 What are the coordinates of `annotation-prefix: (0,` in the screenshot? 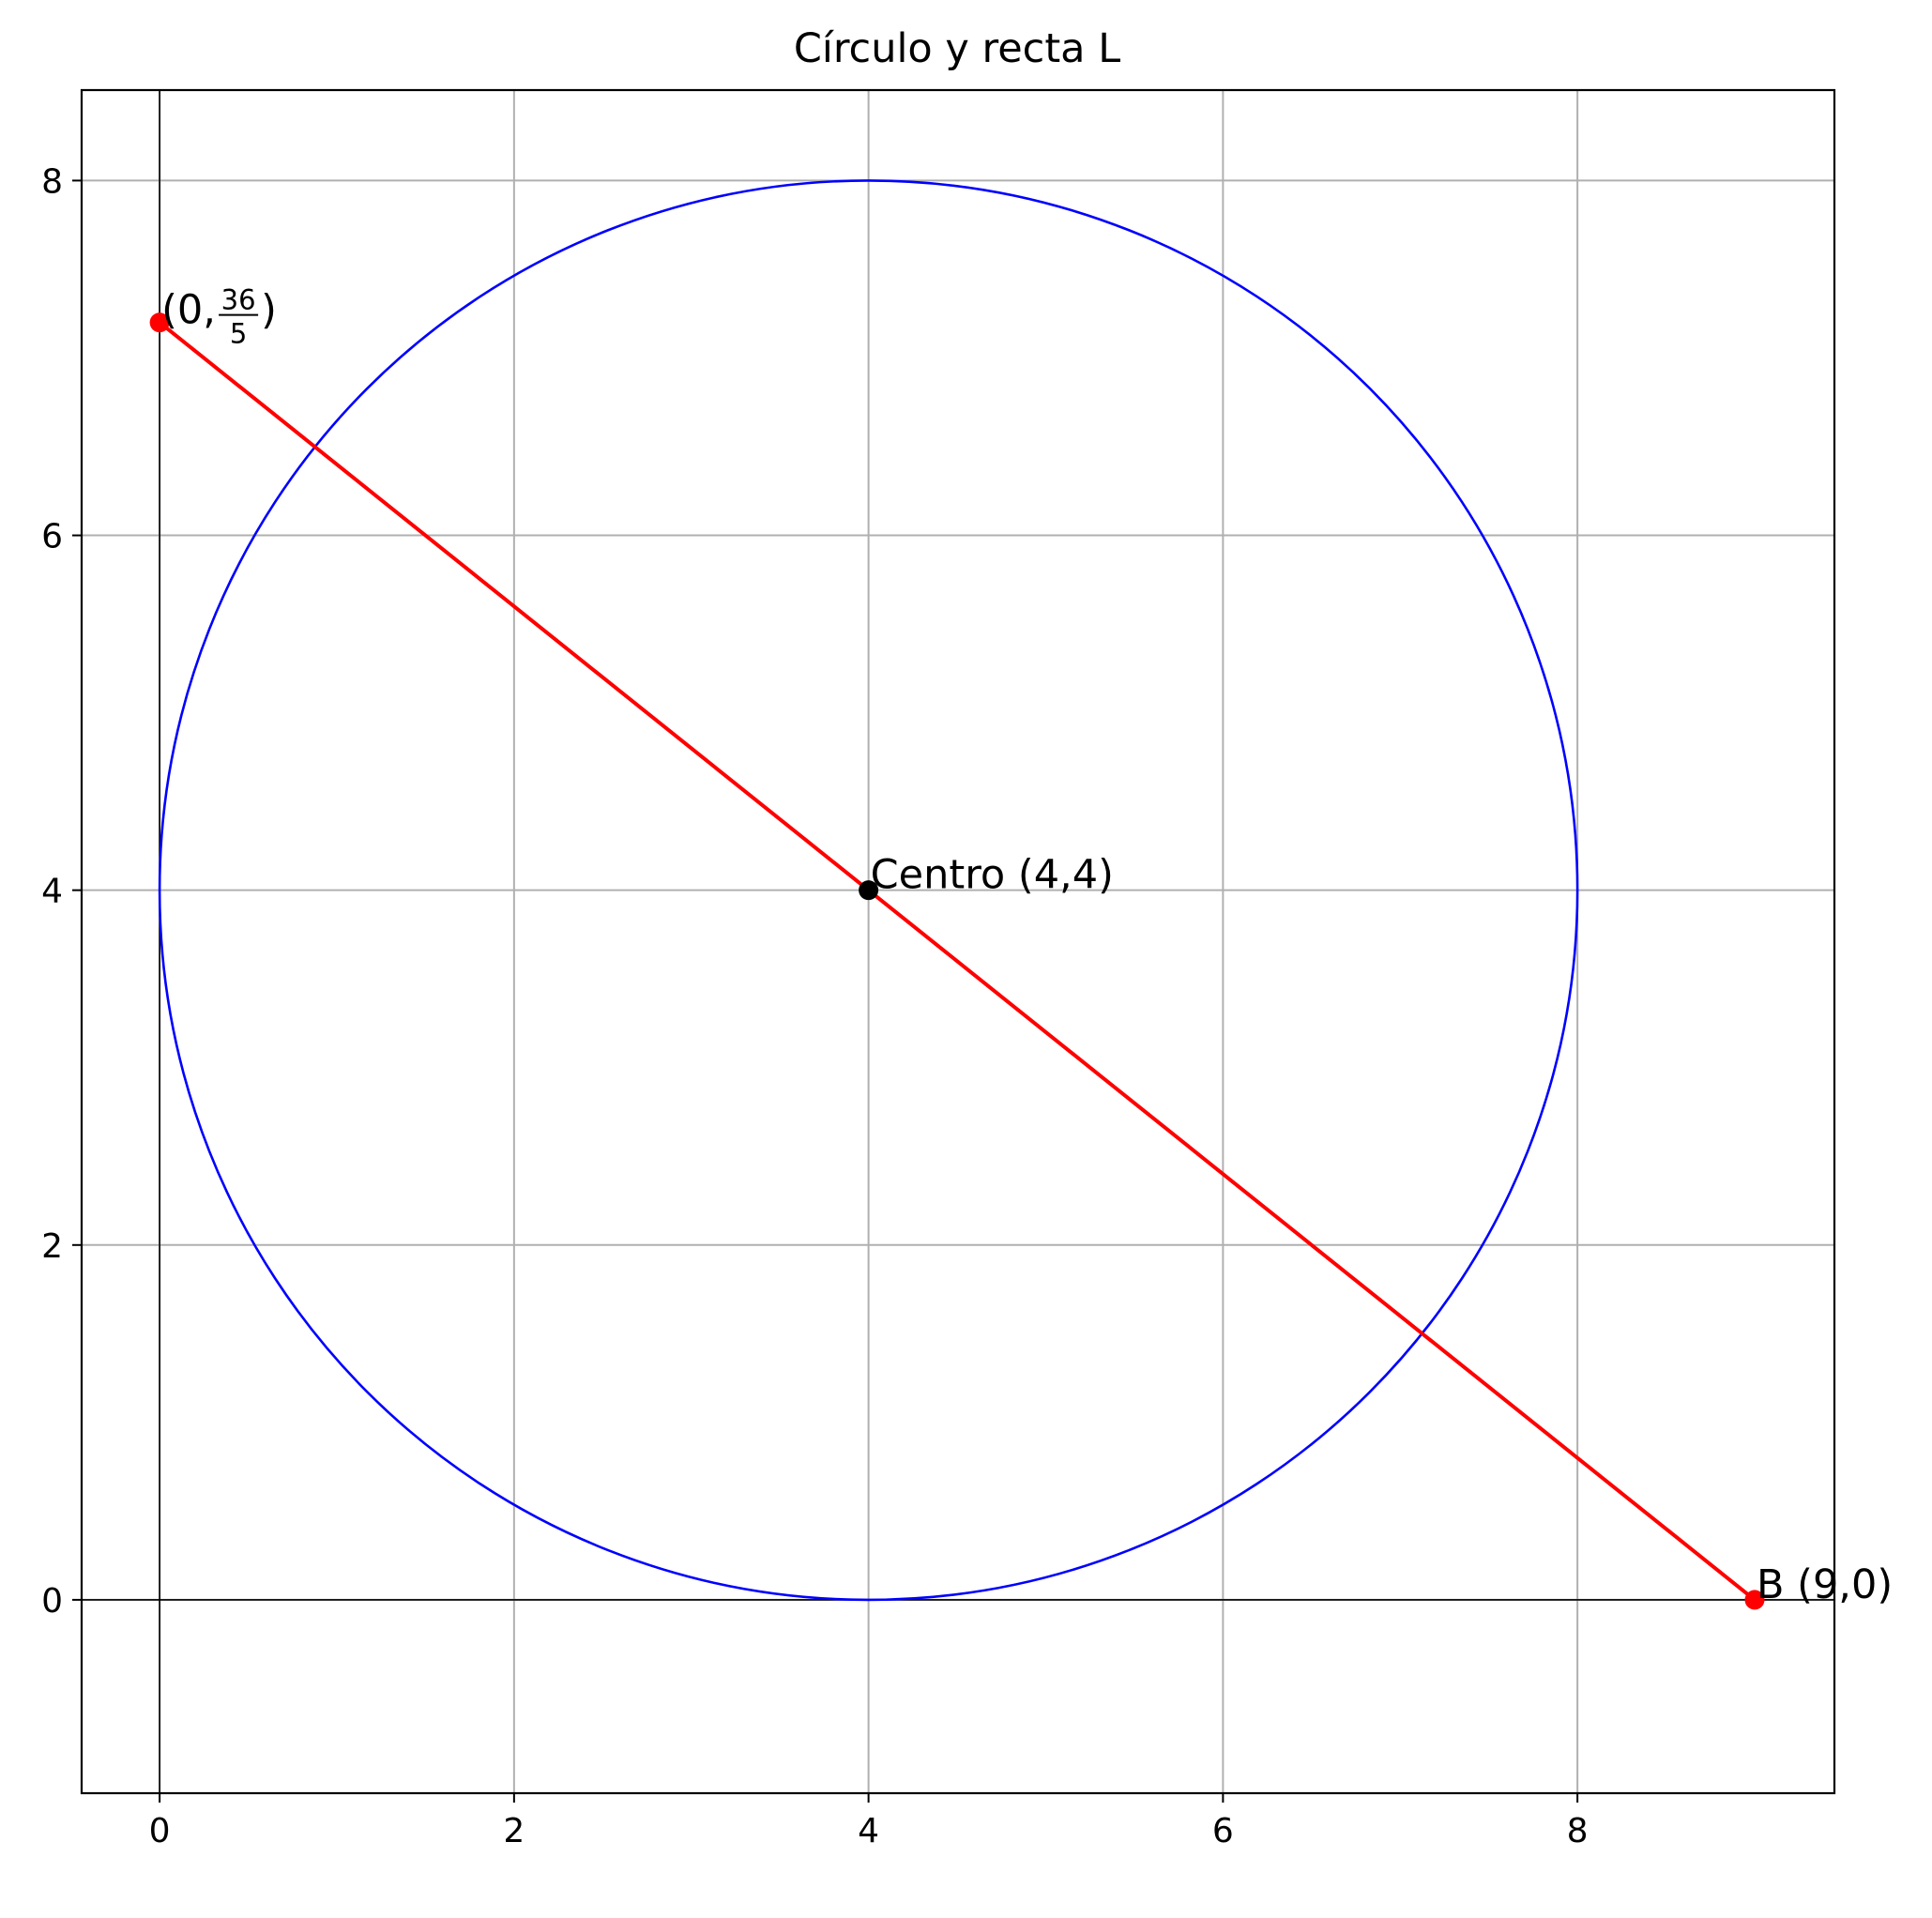 It's located at (188, 310).